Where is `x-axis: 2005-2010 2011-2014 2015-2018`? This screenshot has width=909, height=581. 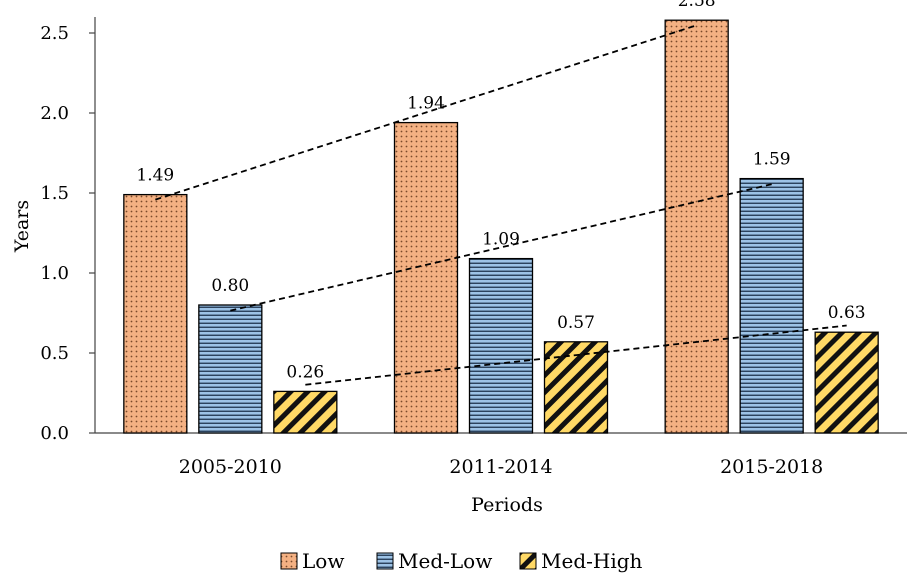 x-axis: 2005-2010 2011-2014 2015-2018 is located at coordinates (501, 455).